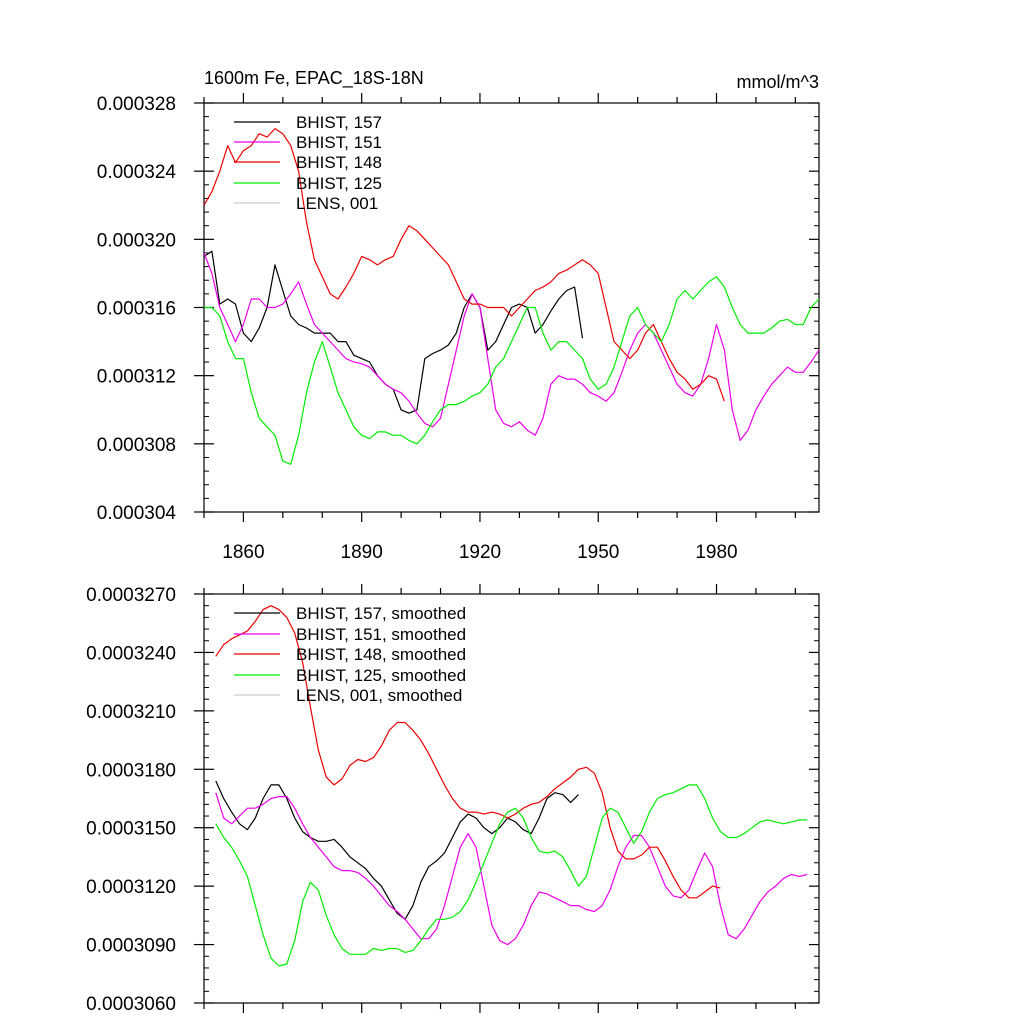 The width and height of the screenshot is (1024, 1024). Describe the element at coordinates (598, 552) in the screenshot. I see `x-tick-label: 1950` at that location.